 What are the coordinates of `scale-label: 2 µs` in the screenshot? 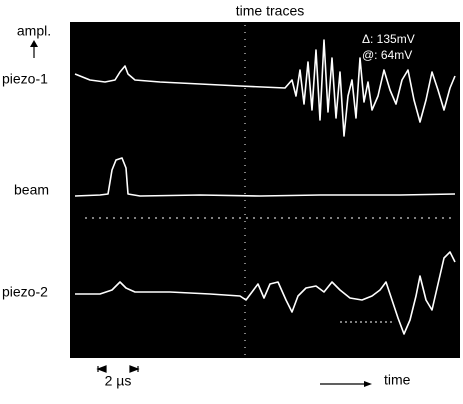 It's located at (118, 381).